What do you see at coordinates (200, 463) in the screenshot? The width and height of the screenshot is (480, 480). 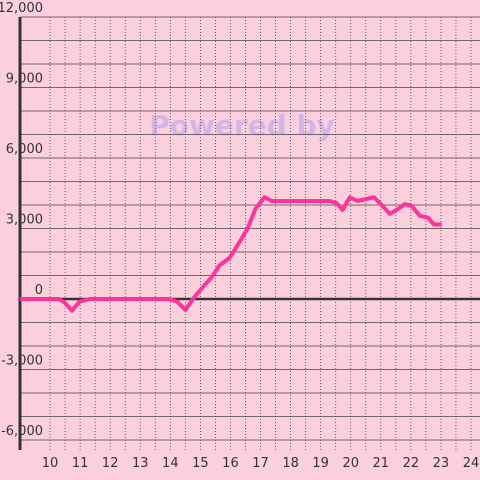 I see `x-tick-label: 15` at bounding box center [200, 463].